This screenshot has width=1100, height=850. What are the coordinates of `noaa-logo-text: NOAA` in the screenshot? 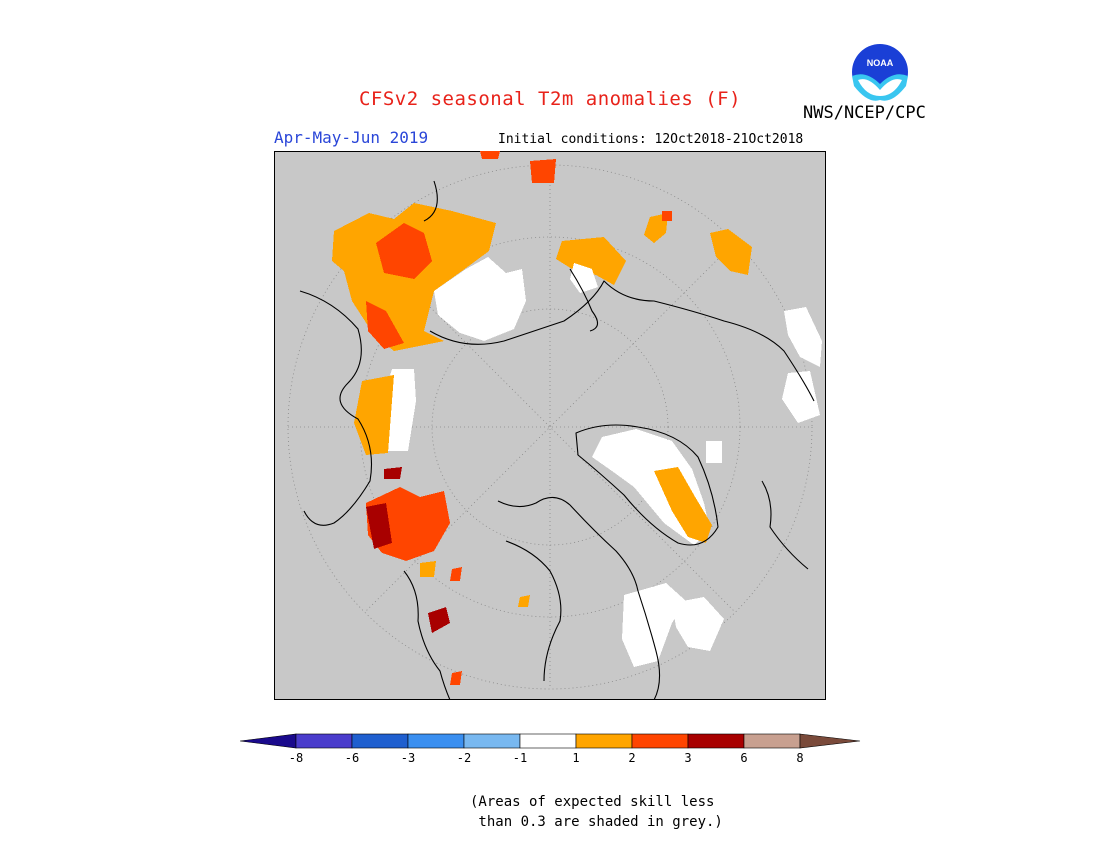 It's located at (880, 63).